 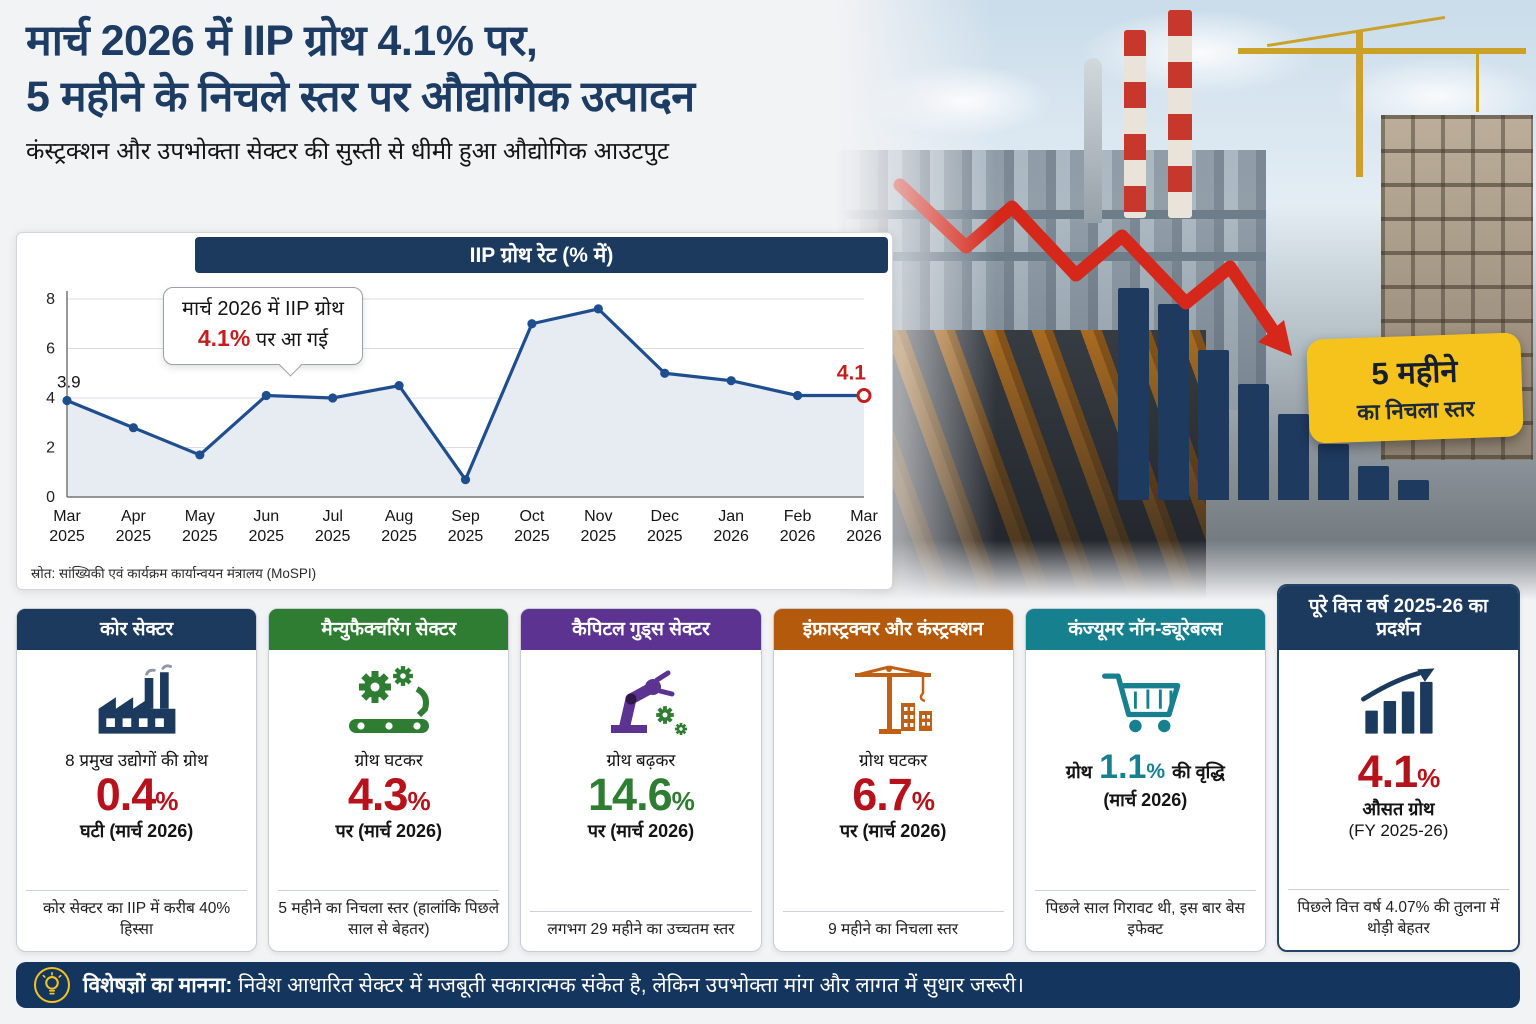 What do you see at coordinates (541, 255) in the screenshot?
I see `chart-title: IIP ग्रोथ रेट (% में)` at bounding box center [541, 255].